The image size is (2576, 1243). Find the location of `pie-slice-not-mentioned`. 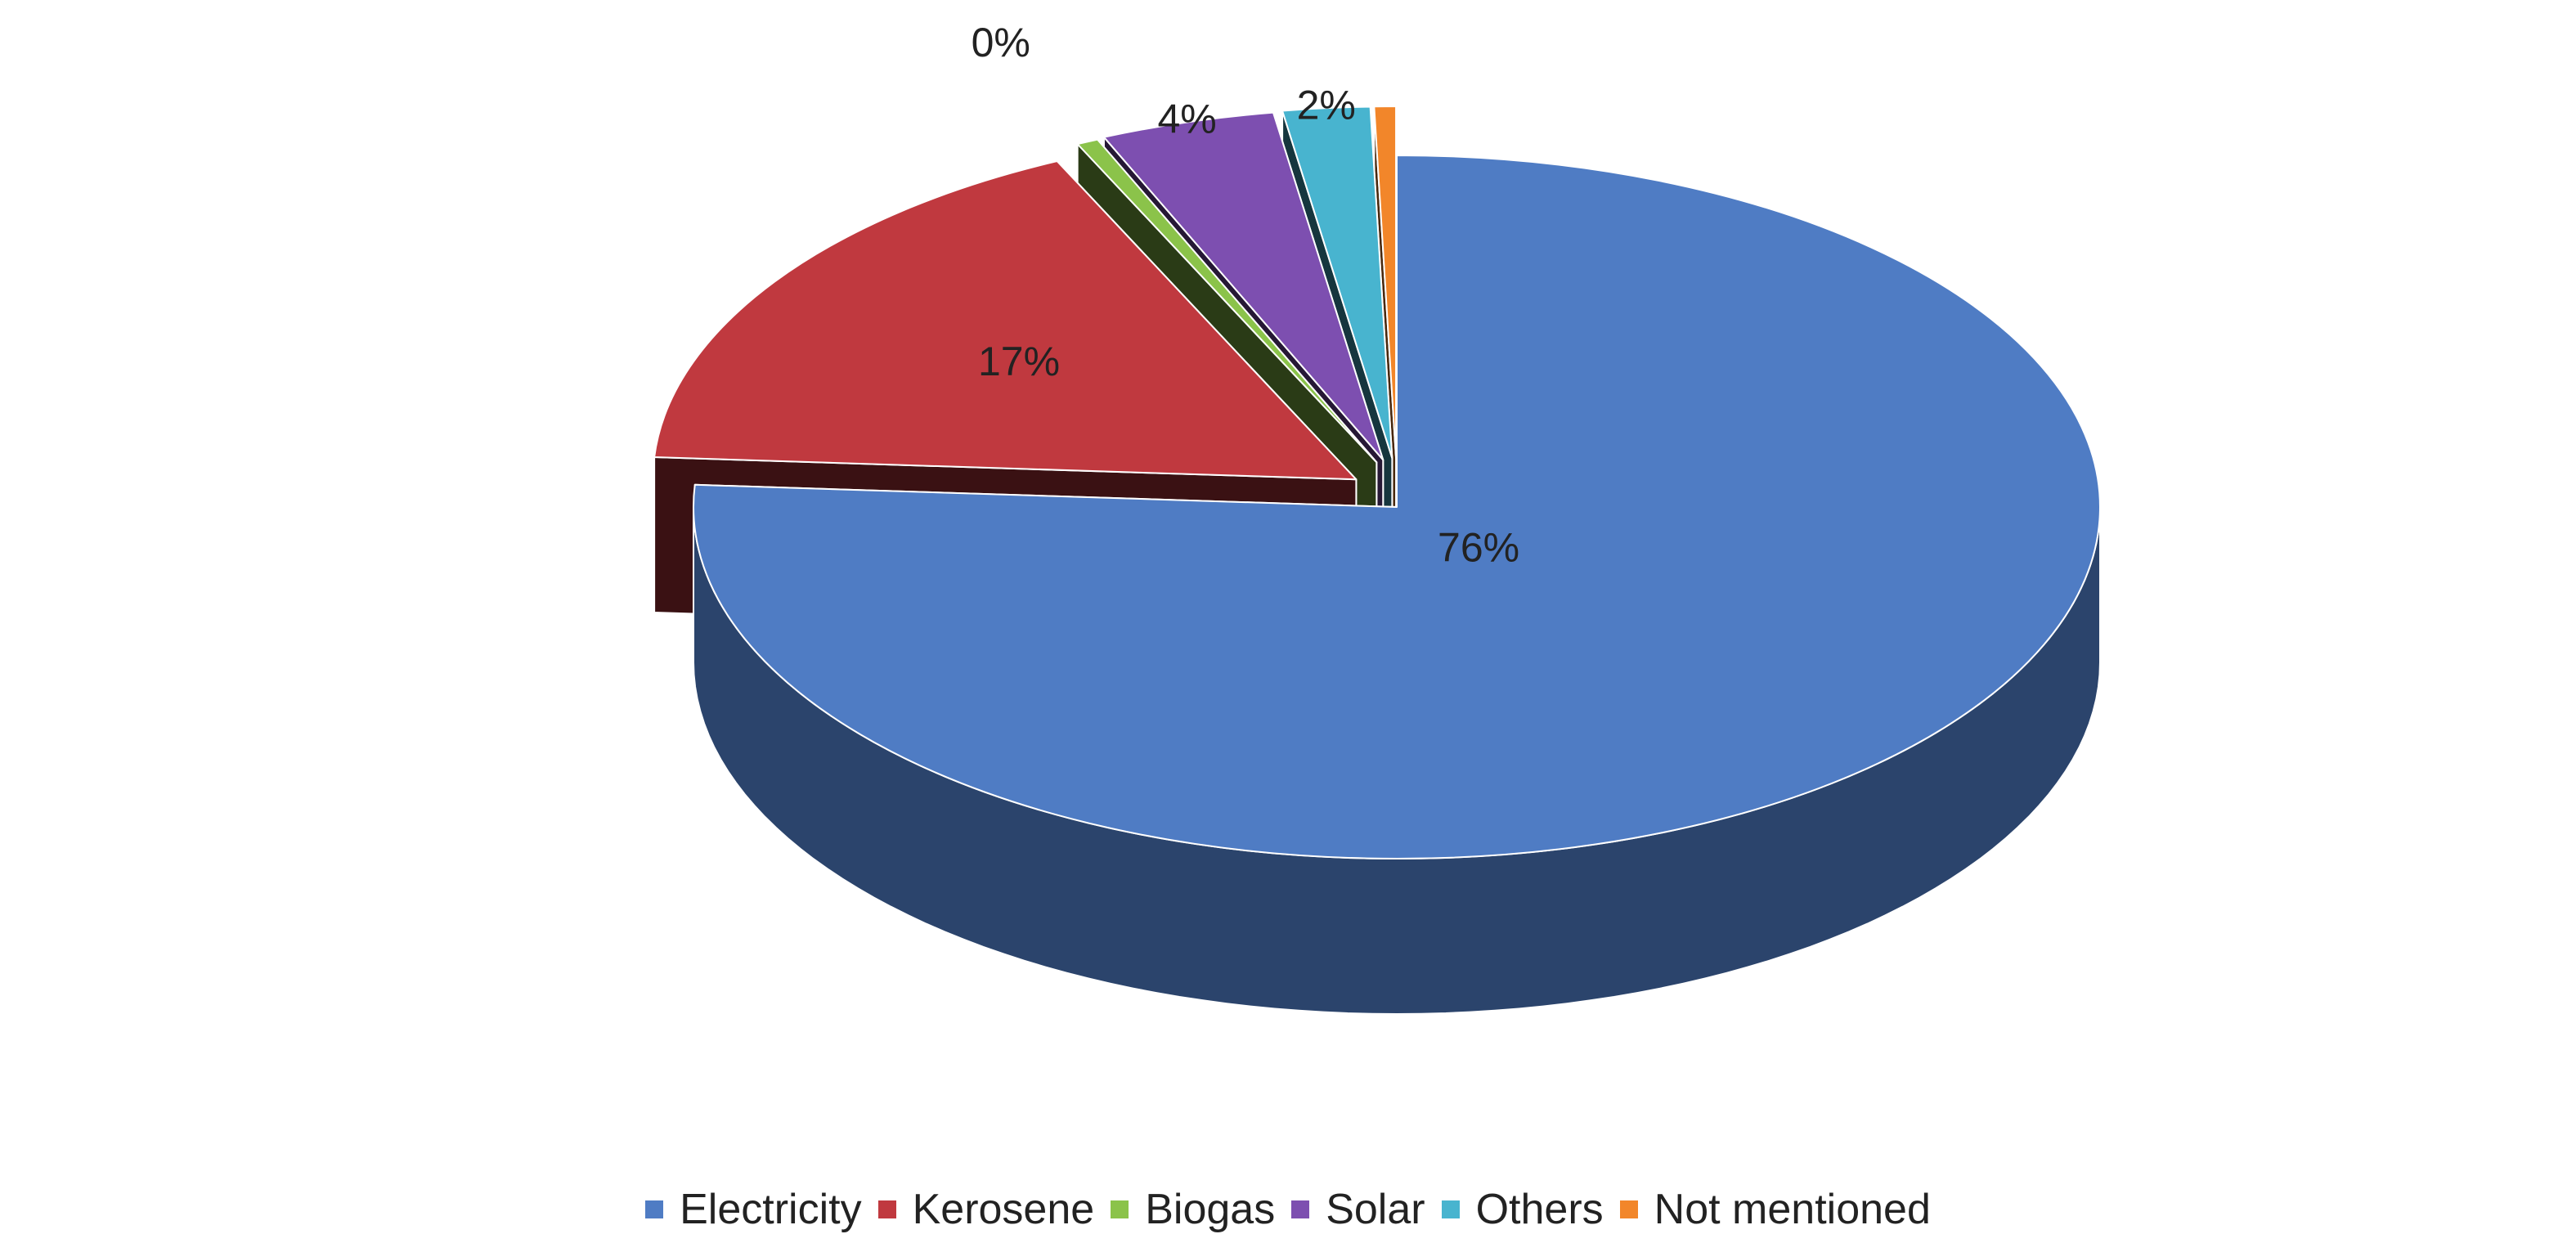

pie-slice-not-mentioned is located at coordinates (1385, 282).